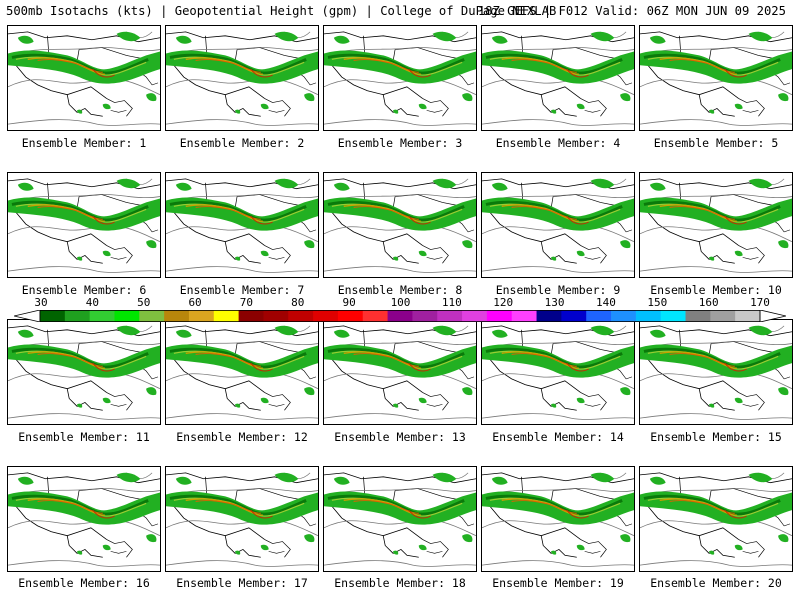  I want to click on colorbar-under-arrow, so click(27, 316).